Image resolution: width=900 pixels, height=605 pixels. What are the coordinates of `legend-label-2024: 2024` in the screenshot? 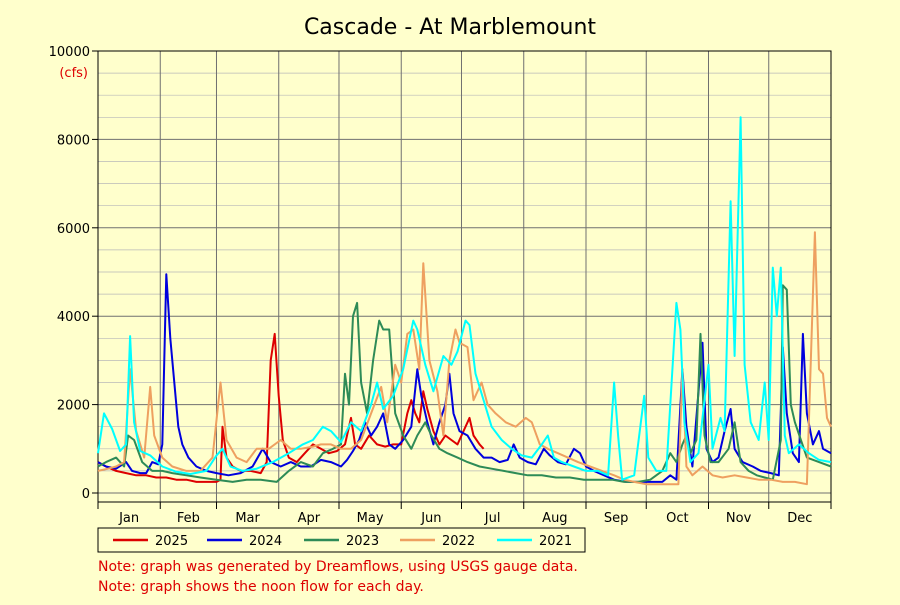 It's located at (265, 541).